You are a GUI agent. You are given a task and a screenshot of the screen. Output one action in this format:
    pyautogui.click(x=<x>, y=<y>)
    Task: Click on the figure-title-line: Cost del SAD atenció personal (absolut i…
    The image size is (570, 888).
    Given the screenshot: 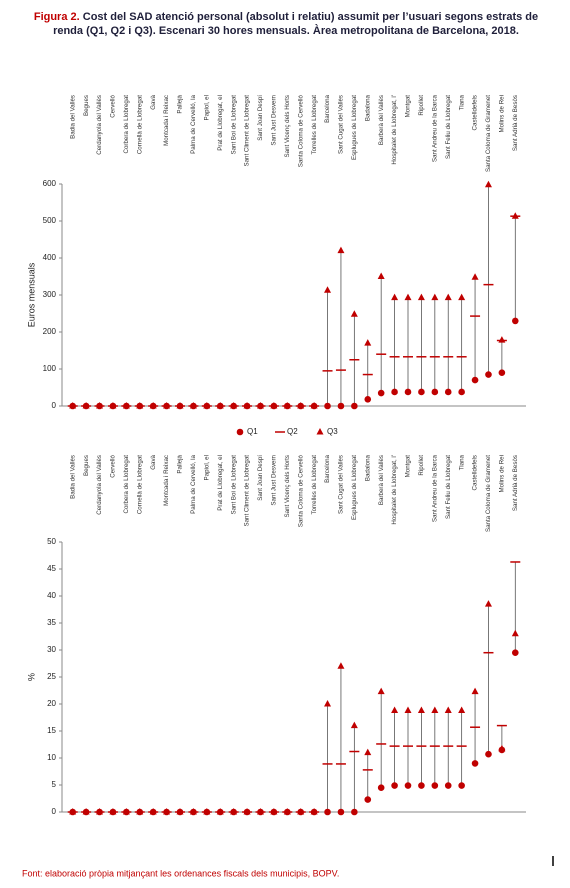 What is the action you would take?
    pyautogui.click(x=310, y=17)
    